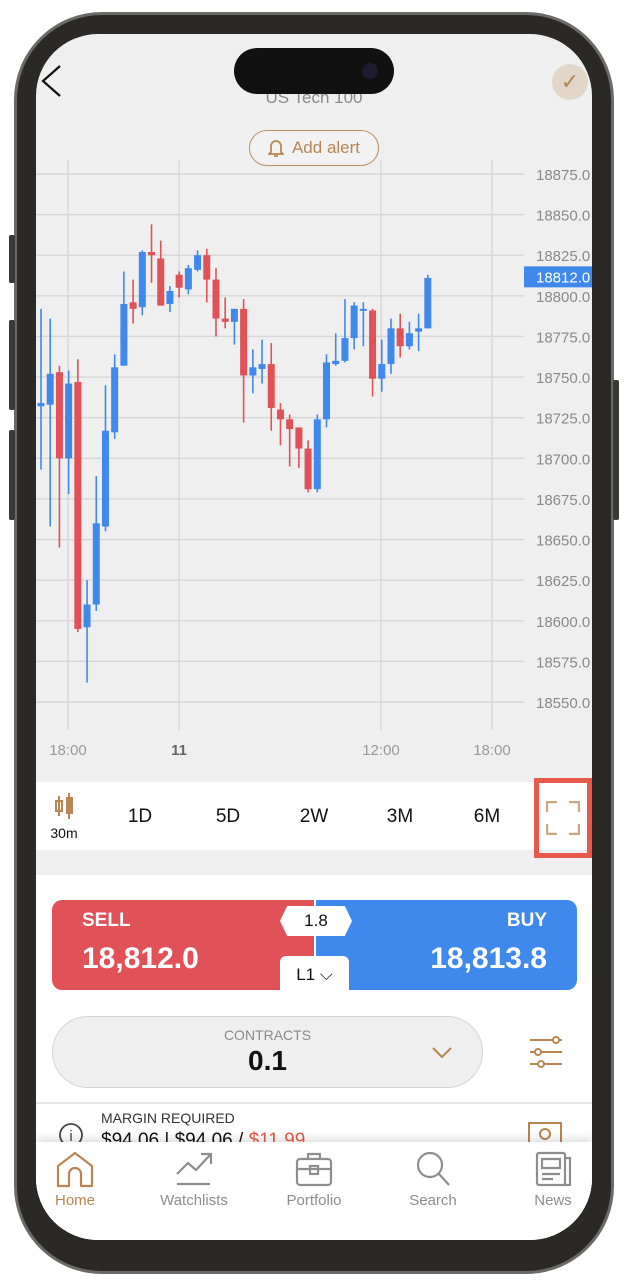 This screenshot has height=1284, width=628. What do you see at coordinates (306, 974) in the screenshot?
I see `level-label: L1` at bounding box center [306, 974].